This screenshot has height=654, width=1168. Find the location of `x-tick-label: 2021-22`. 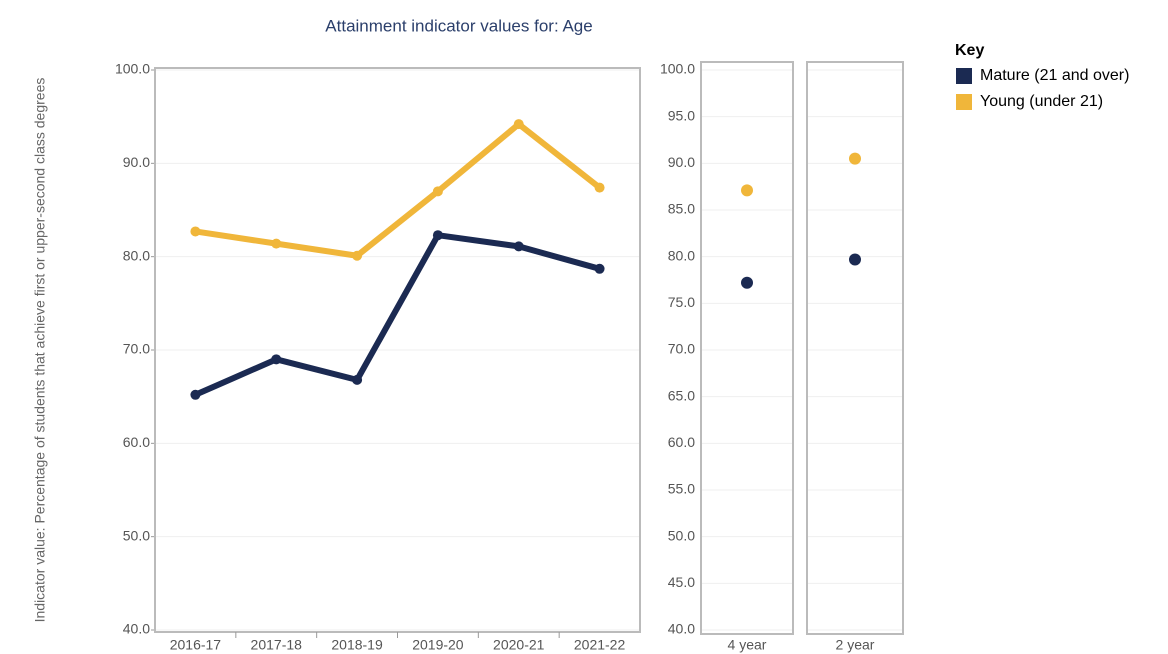

x-tick-label: 2021-22 is located at coordinates (600, 645).